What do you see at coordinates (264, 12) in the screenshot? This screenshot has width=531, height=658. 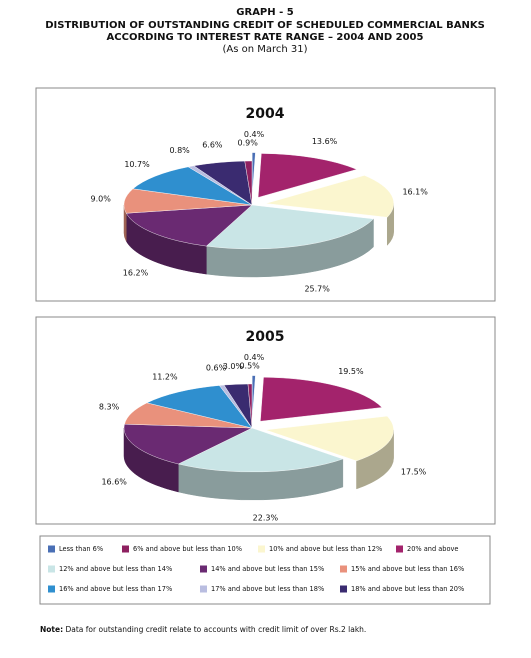 I see `graph-number: GRAPH - 5` at bounding box center [264, 12].